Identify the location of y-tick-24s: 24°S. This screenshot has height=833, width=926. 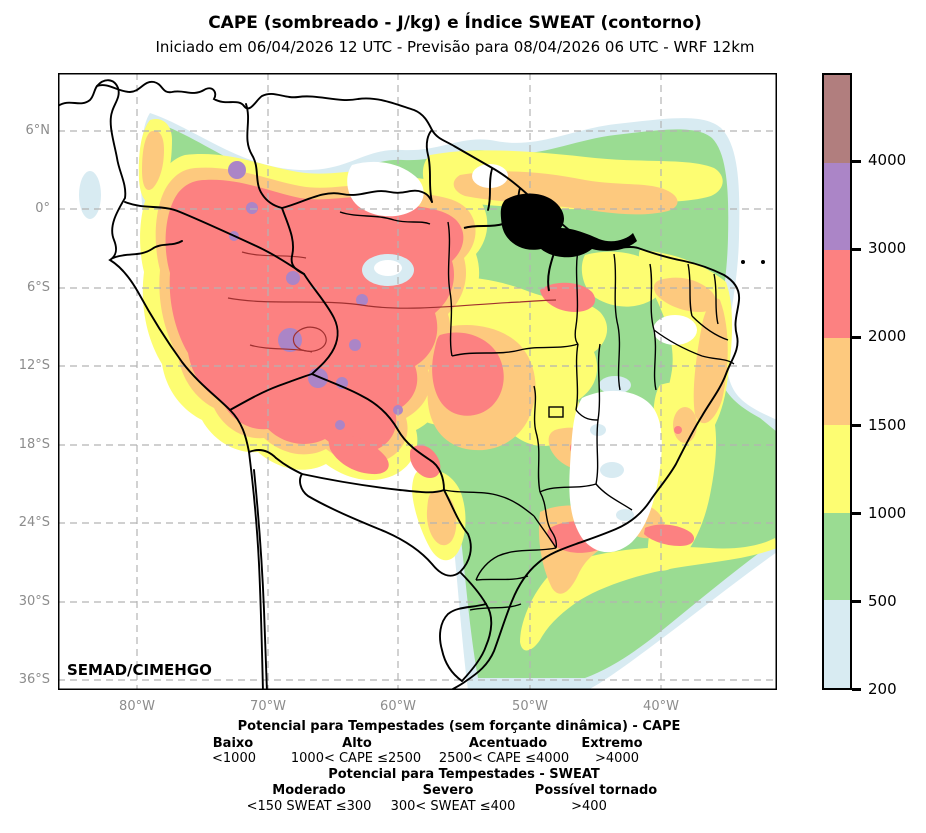
(34, 522).